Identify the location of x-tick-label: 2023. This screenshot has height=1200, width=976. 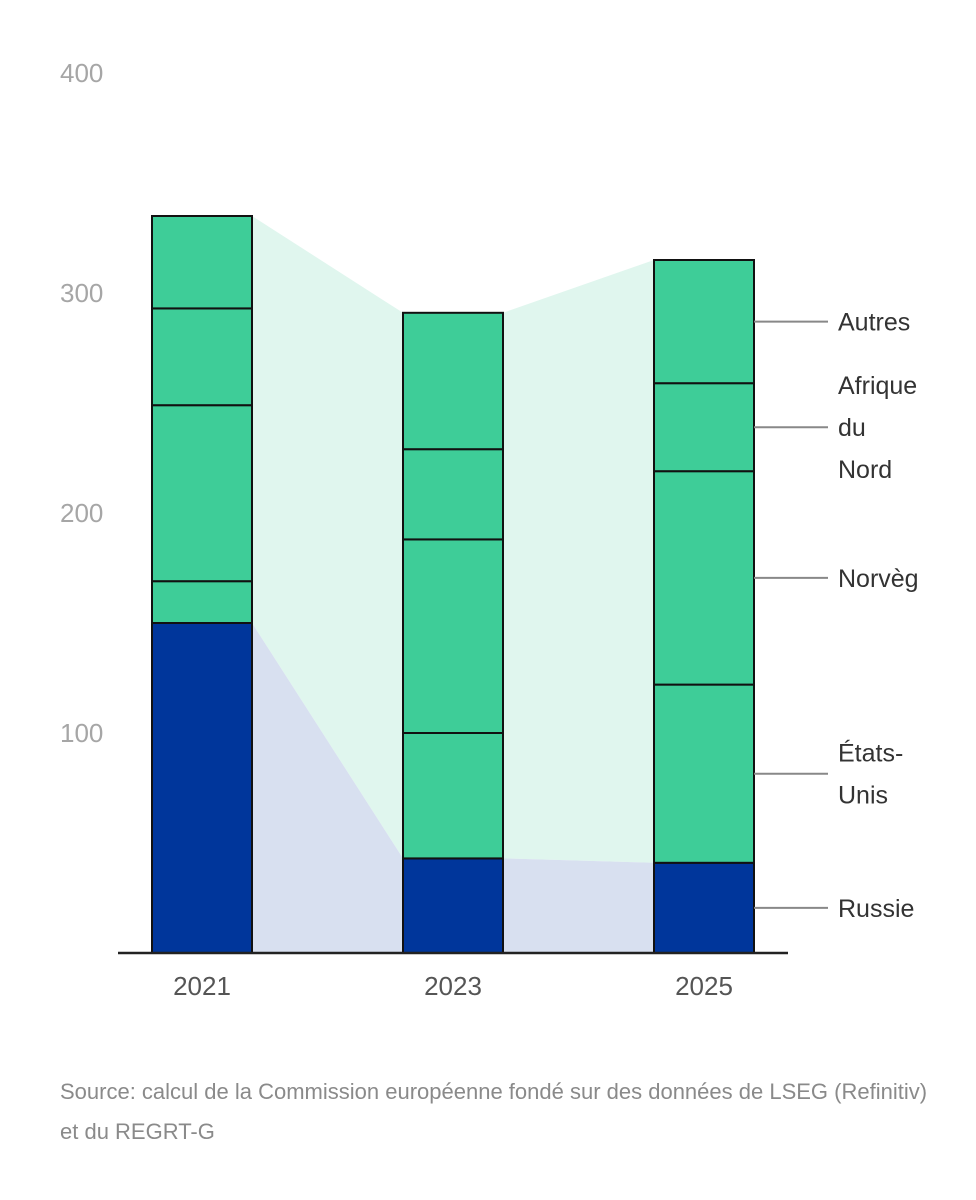
(453, 986).